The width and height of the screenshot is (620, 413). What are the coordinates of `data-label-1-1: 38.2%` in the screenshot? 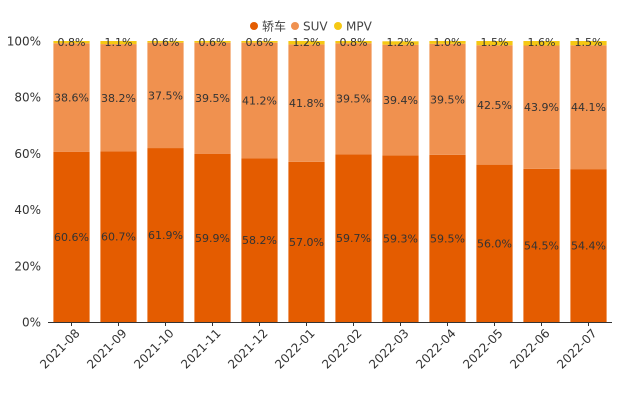 It's located at (118, 98).